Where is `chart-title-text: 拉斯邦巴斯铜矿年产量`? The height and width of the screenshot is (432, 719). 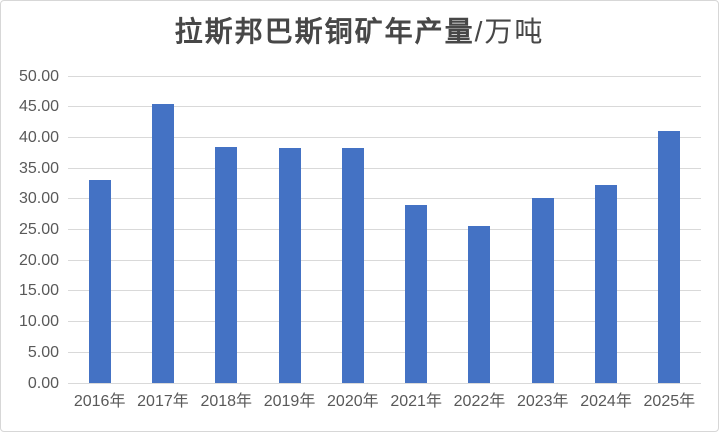
chart-title-text: 拉斯邦巴斯铜矿年产量 is located at coordinates (324, 31).